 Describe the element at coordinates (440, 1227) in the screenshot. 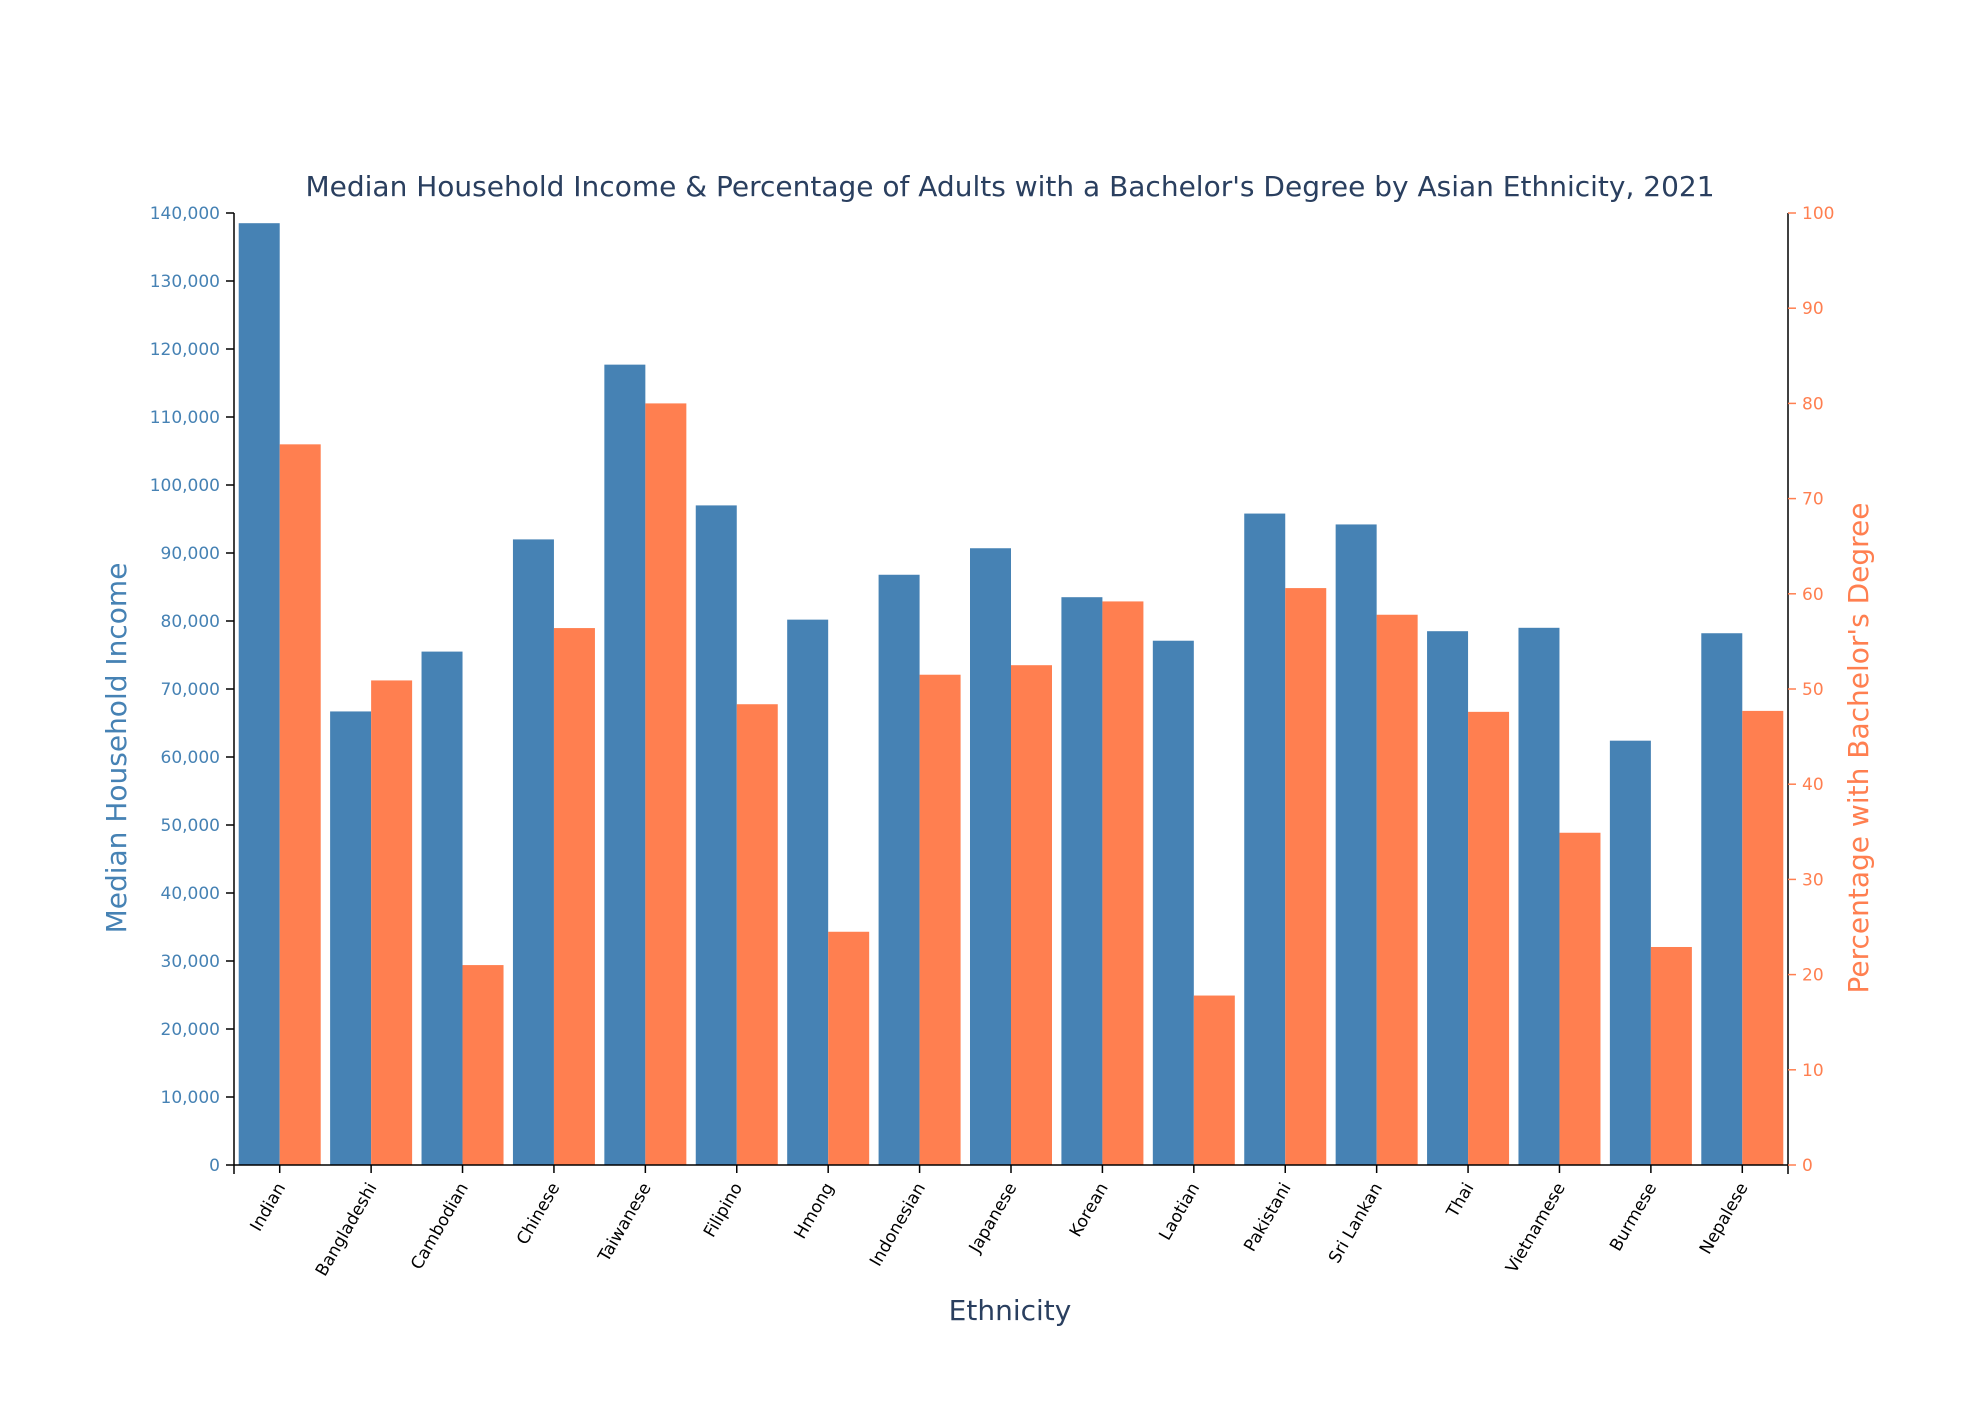

I see `x-tick-label: Cambodian` at that location.